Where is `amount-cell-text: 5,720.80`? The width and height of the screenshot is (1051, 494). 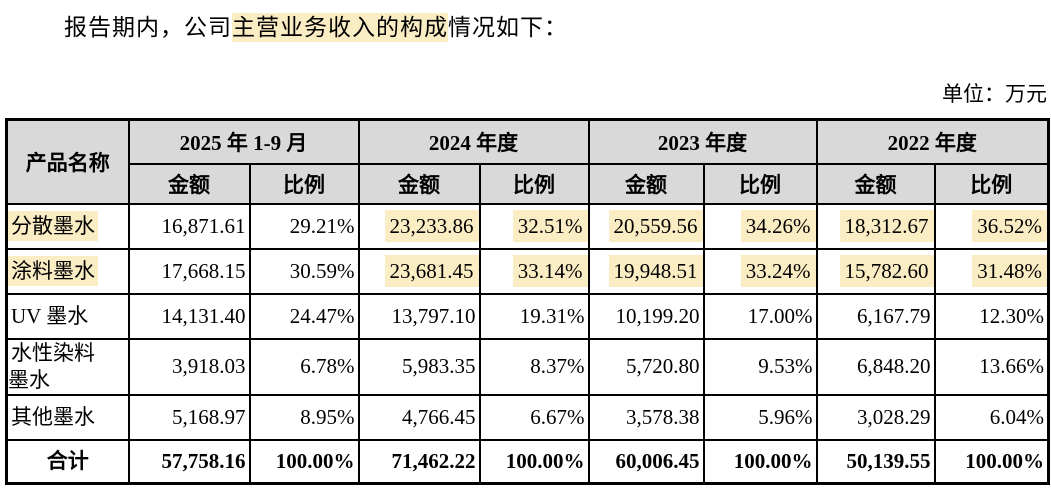 amount-cell-text: 5,720.80 is located at coordinates (663, 366).